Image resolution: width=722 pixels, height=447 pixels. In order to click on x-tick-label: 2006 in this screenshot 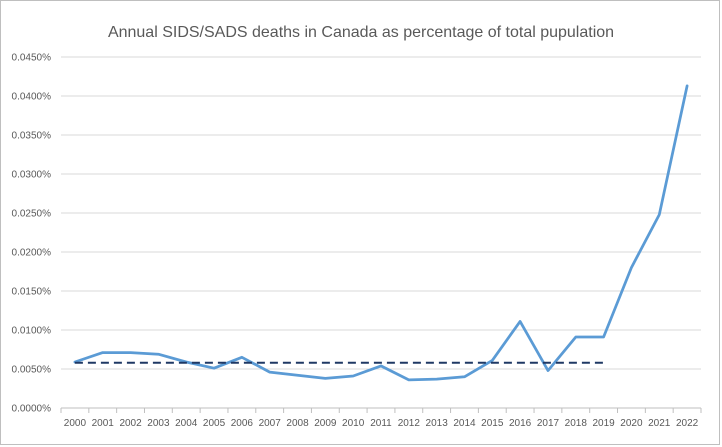, I will do `click(242, 423)`.